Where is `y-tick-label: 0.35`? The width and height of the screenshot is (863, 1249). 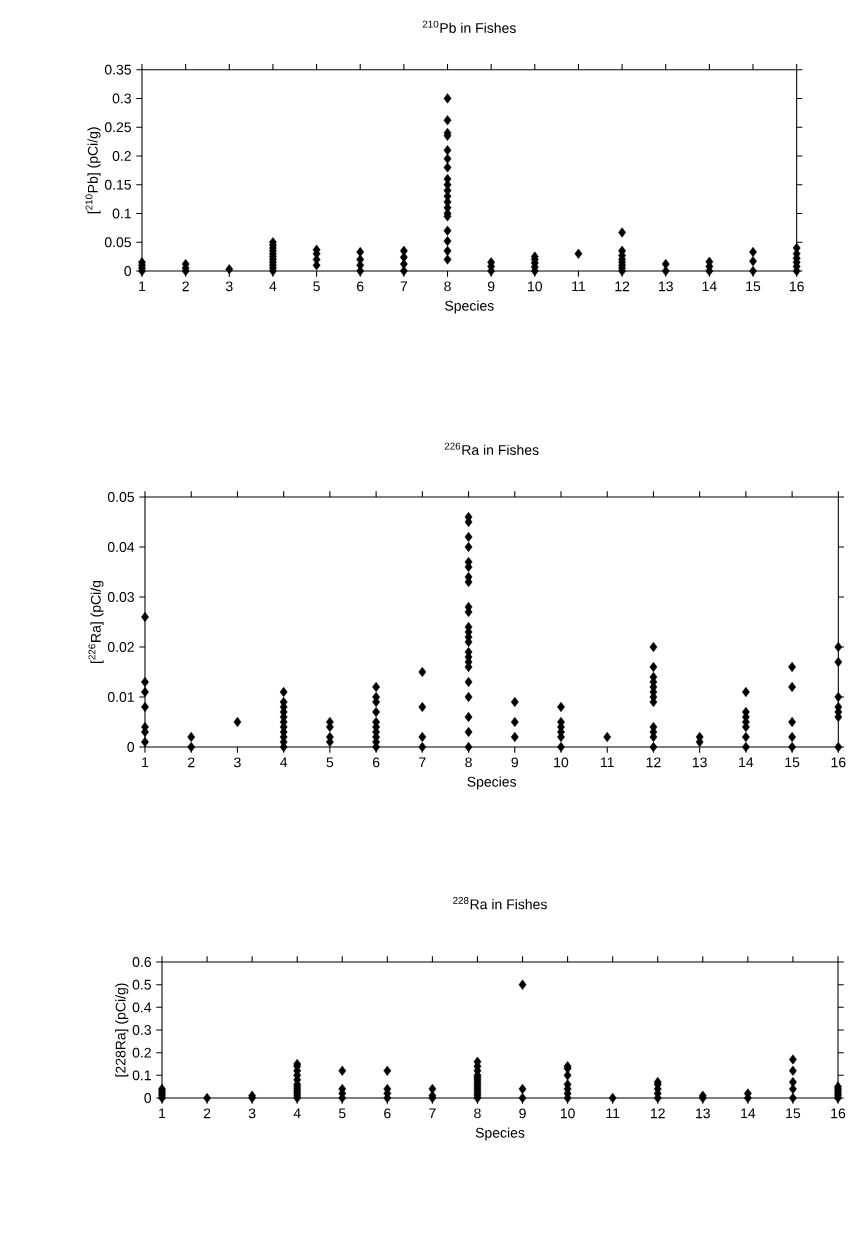
y-tick-label: 0.35 is located at coordinates (117, 69).